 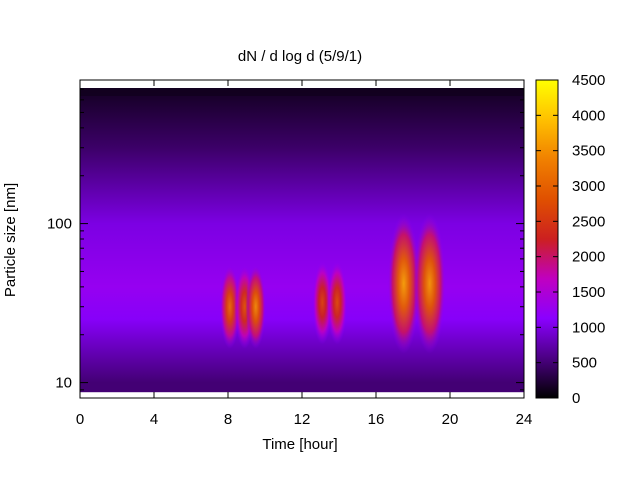 I want to click on colorbar-tick-label: 1000, so click(x=588, y=327).